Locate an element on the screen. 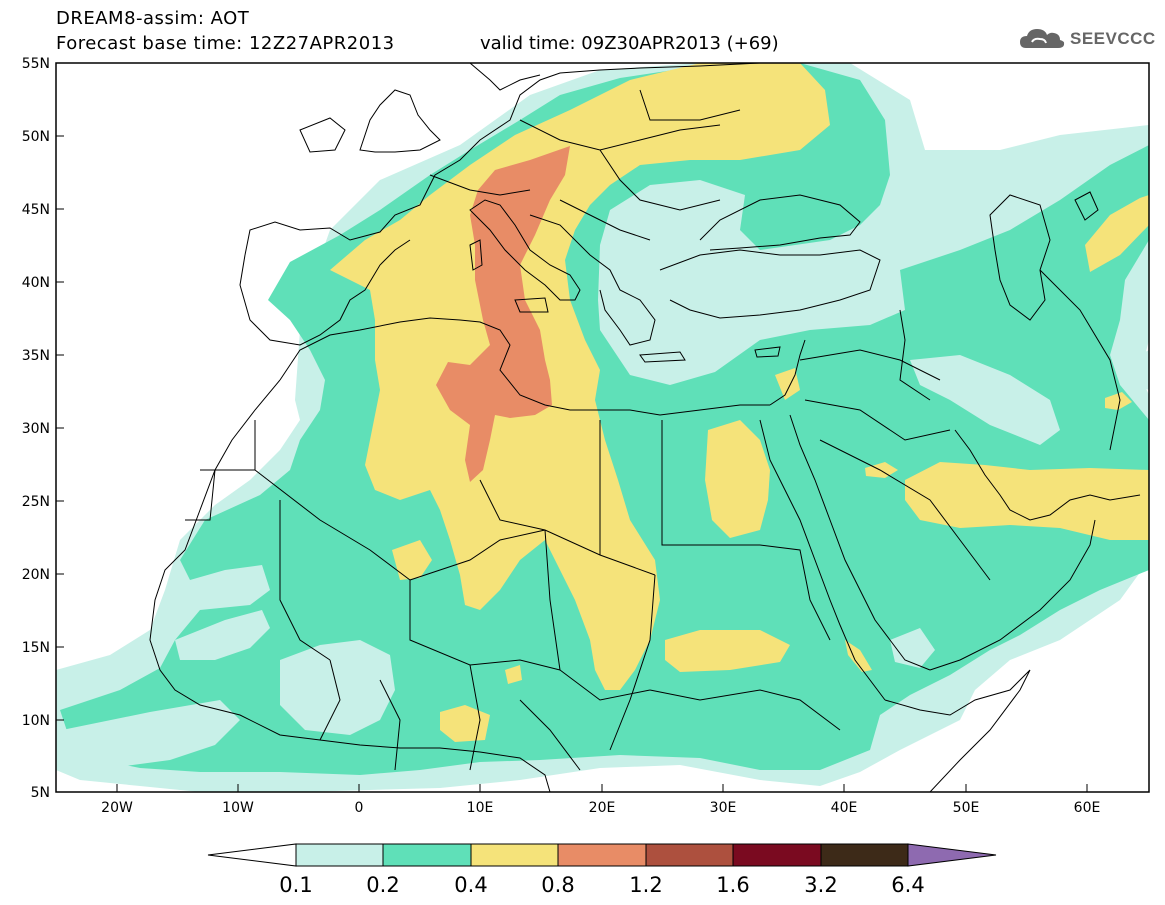 Image resolution: width=1165 pixels, height=905 pixels. lon-label: 50E is located at coordinates (966, 808).